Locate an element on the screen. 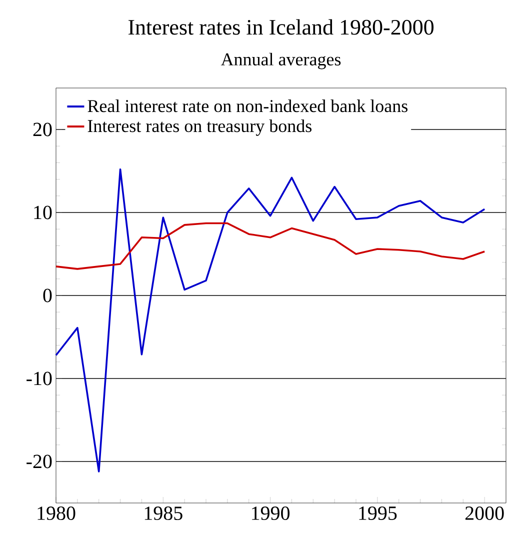 Image resolution: width=512 pixels, height=538 pixels. x-tick-label: 1985 is located at coordinates (163, 513).